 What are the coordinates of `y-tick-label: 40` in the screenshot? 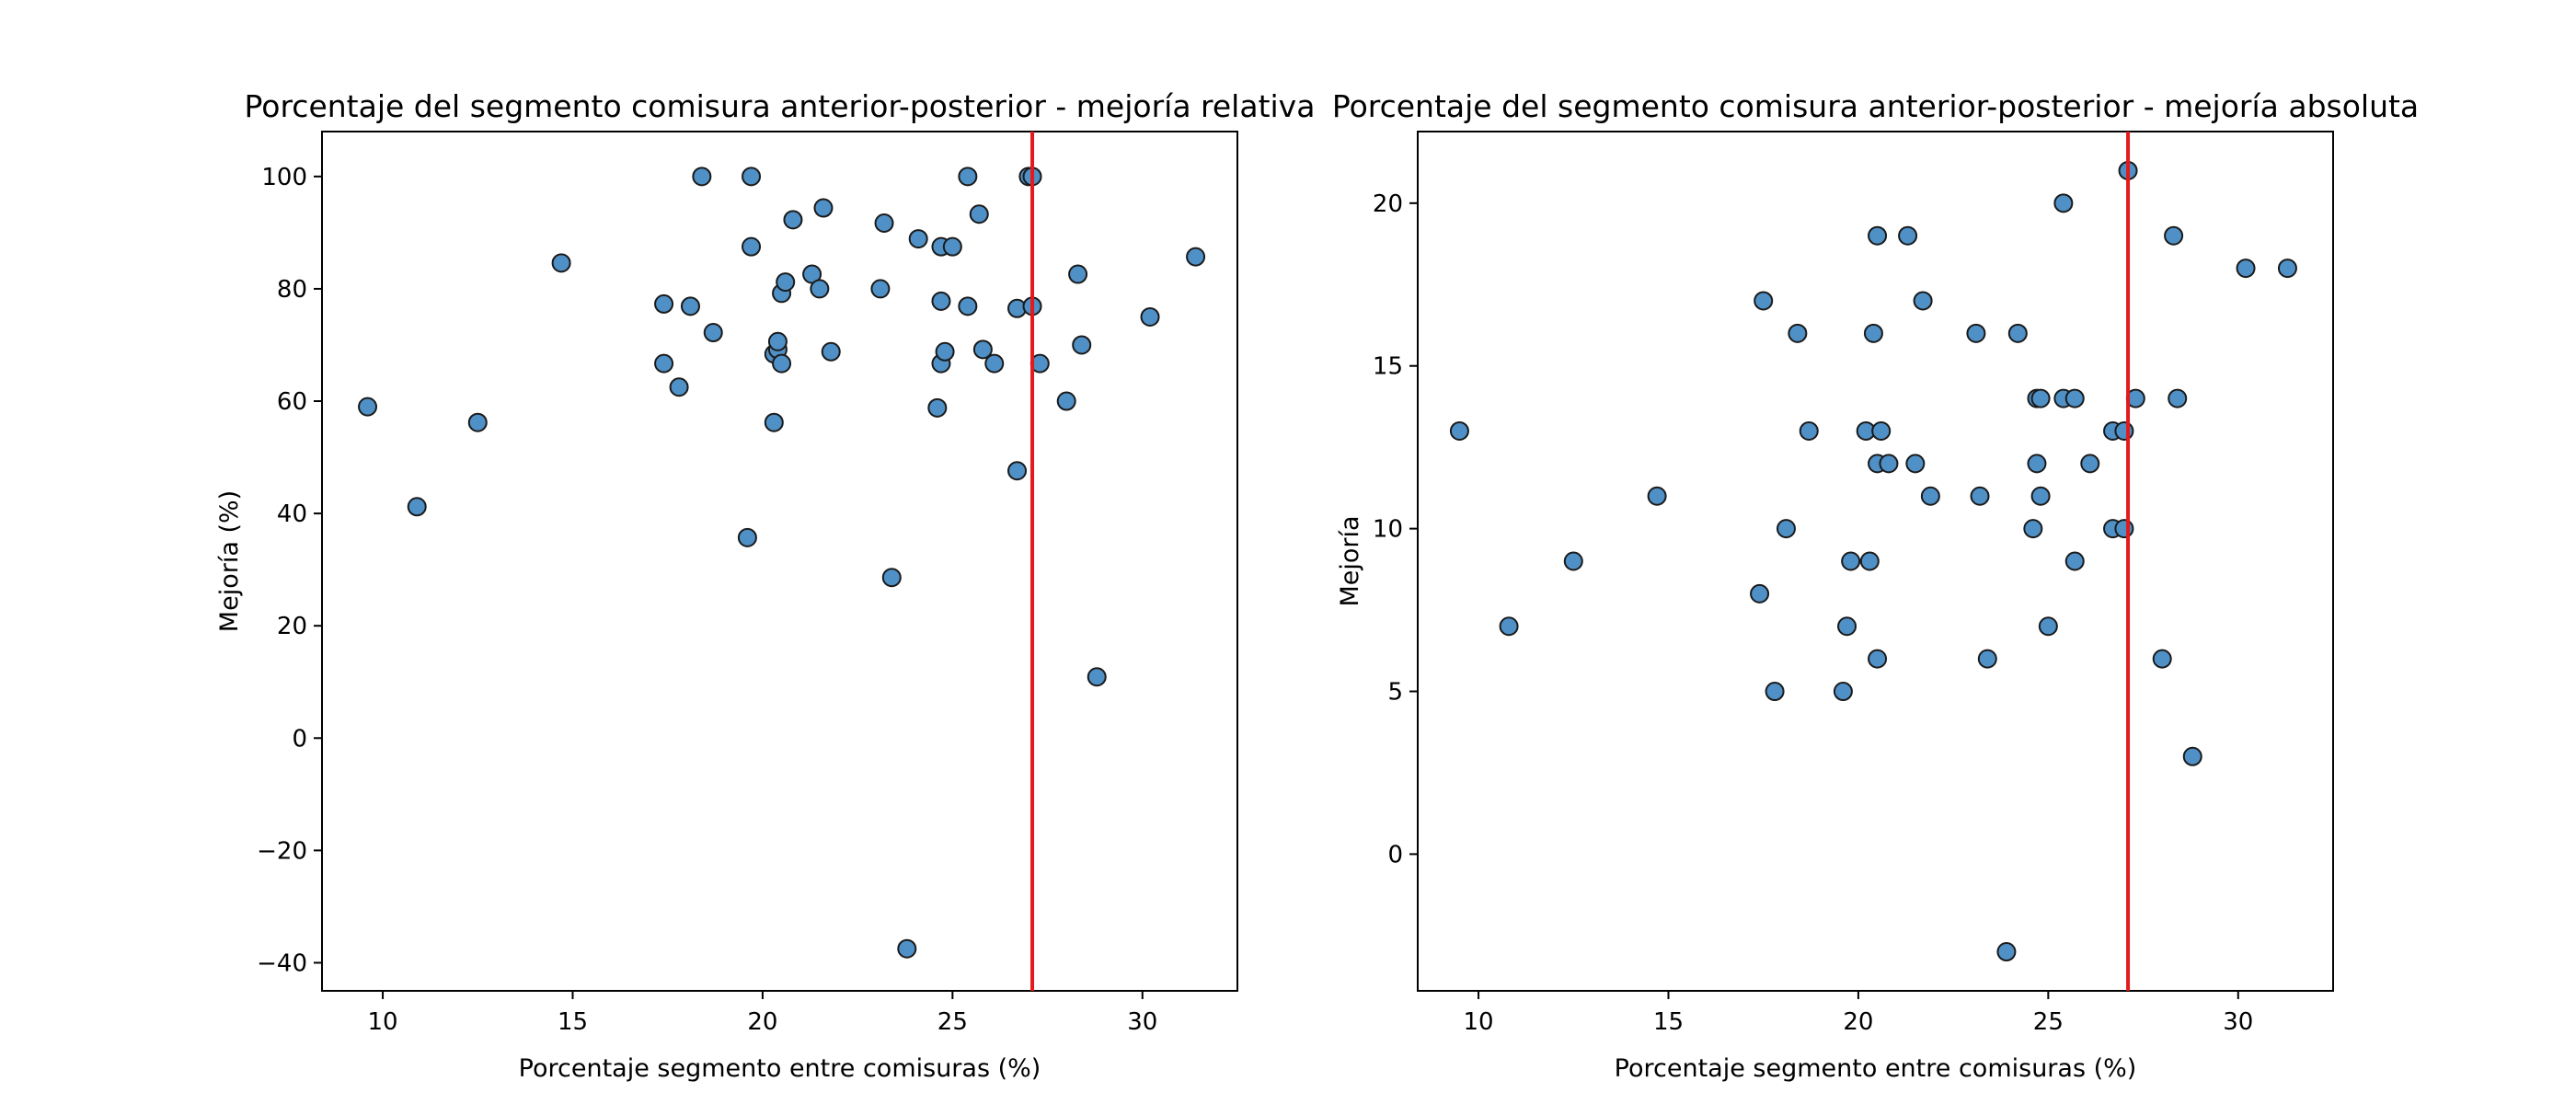 It's located at (292, 514).